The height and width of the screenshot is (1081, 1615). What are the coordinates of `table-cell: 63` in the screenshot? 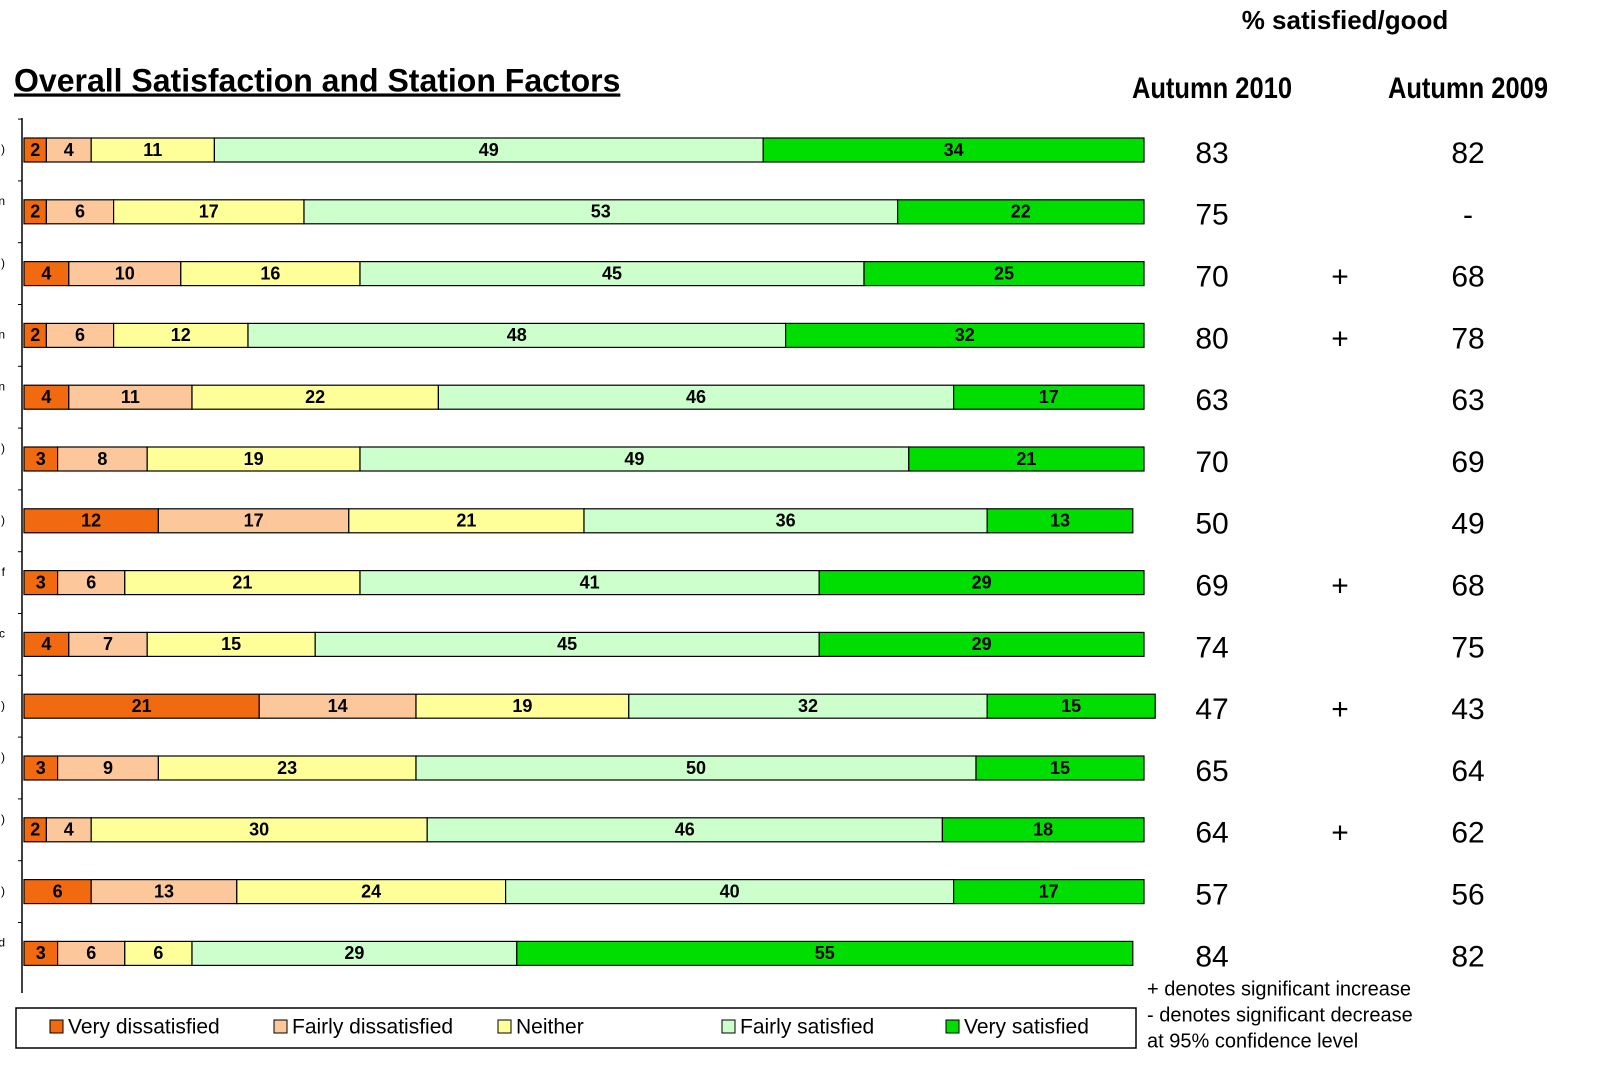 It's located at (1467, 400).